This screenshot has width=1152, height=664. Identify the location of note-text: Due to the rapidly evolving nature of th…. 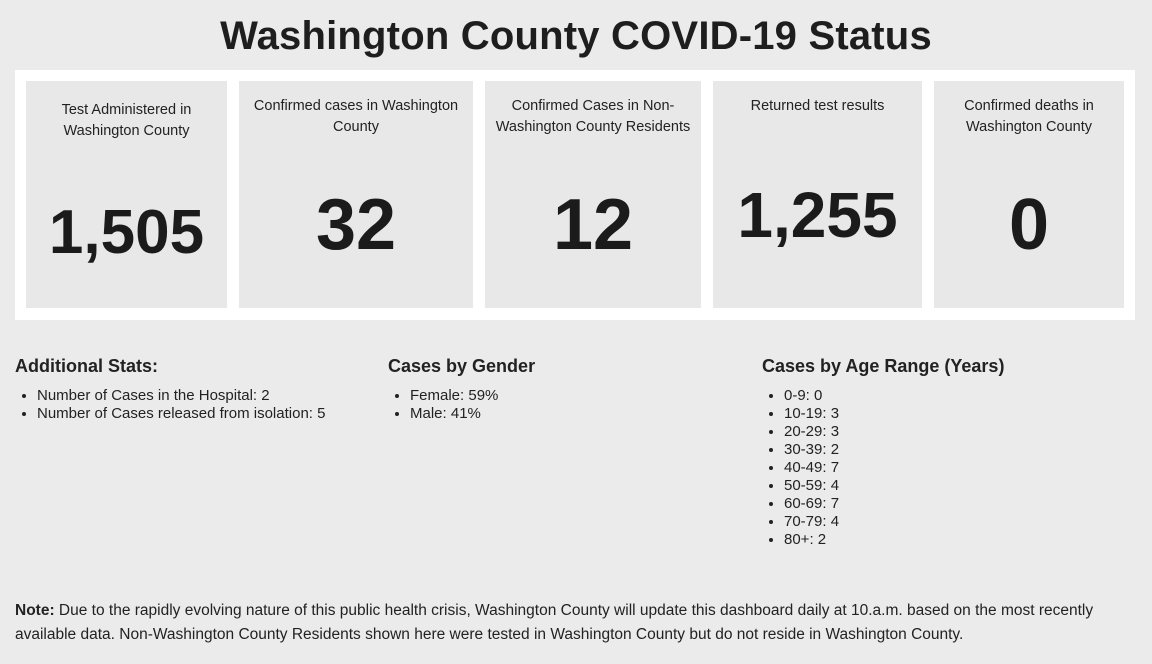
(554, 622).